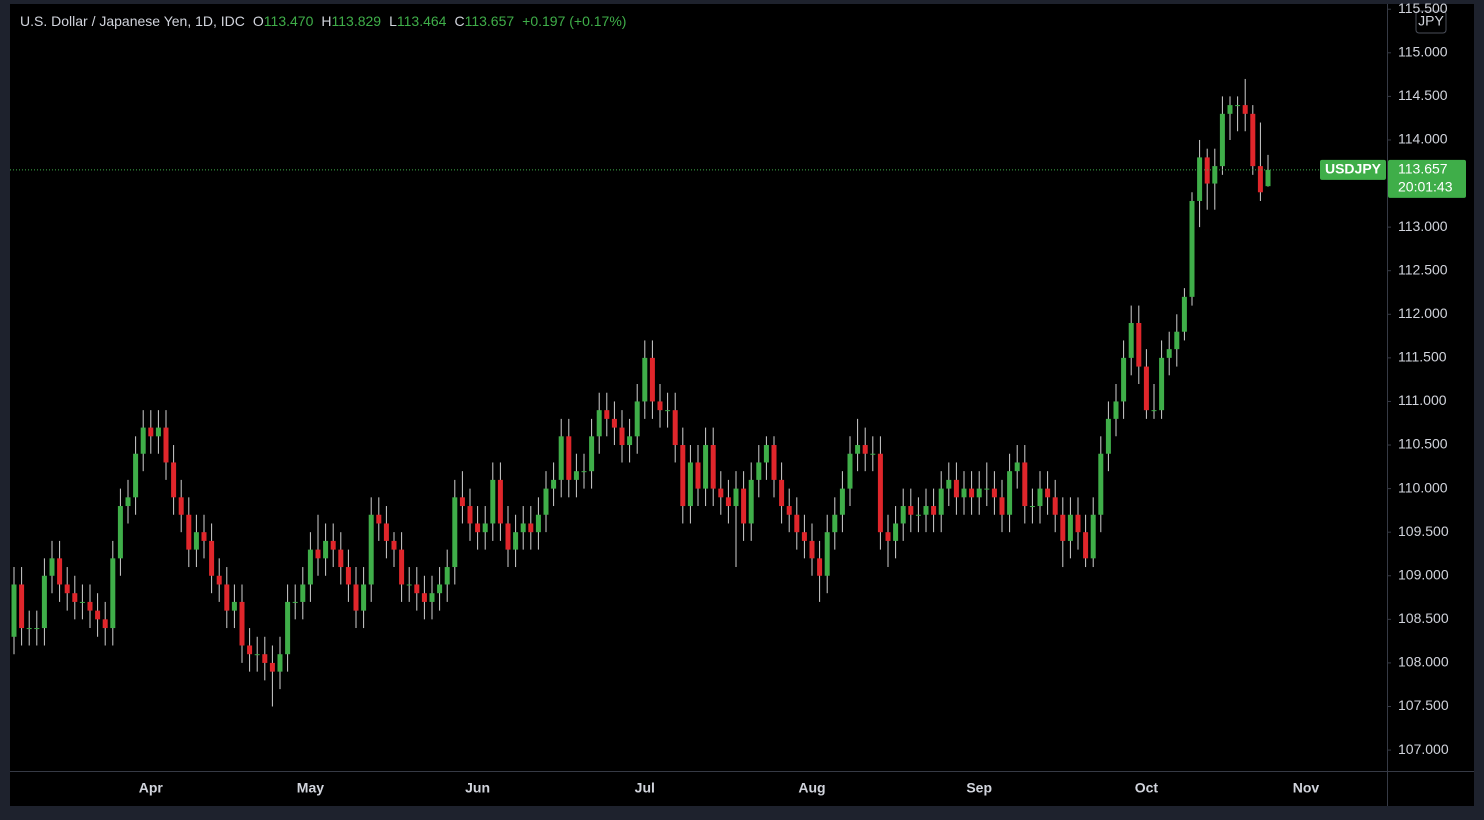 The image size is (1484, 820). Describe the element at coordinates (1423, 8) in the screenshot. I see `y-tick-label: 115.500` at that location.